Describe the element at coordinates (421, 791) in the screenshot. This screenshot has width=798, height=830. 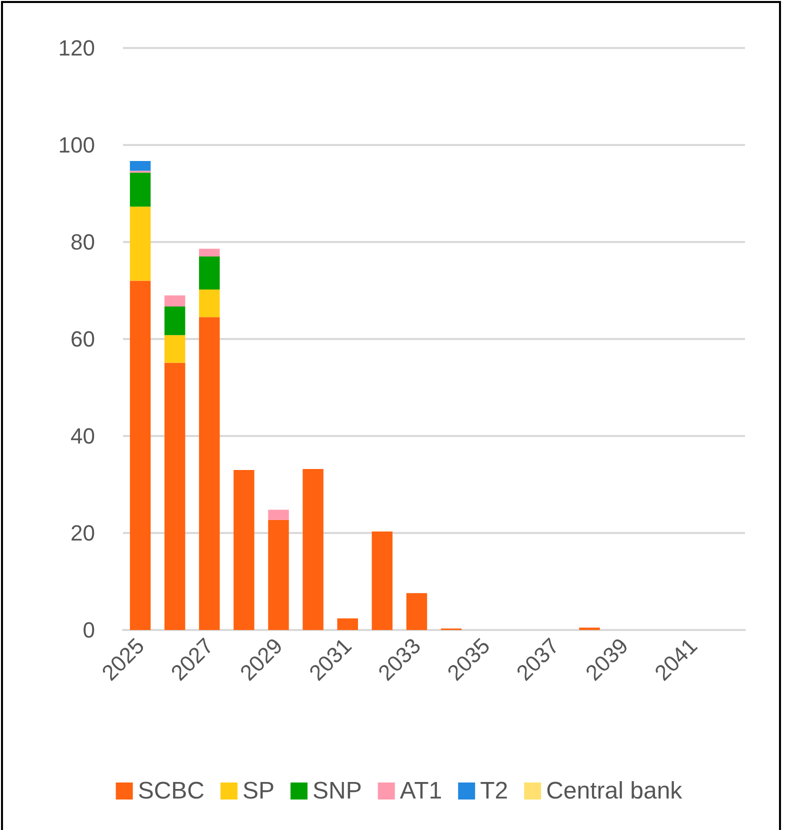
I see `legend-label: AT1` at that location.